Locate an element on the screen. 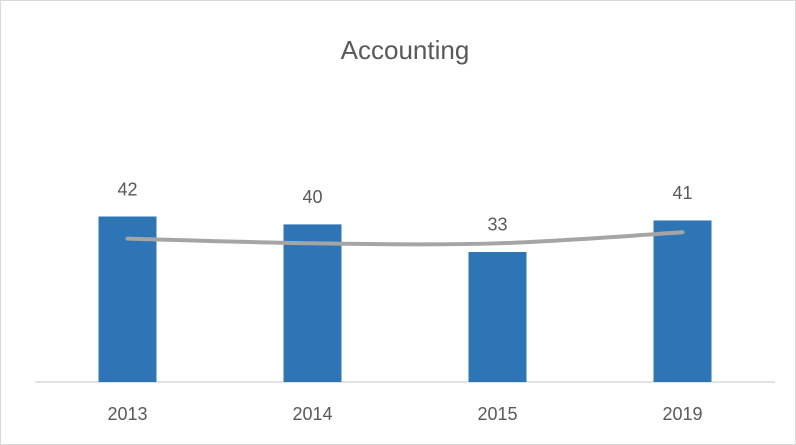 The width and height of the screenshot is (796, 445). x-tick-label: 2015 is located at coordinates (497, 414).